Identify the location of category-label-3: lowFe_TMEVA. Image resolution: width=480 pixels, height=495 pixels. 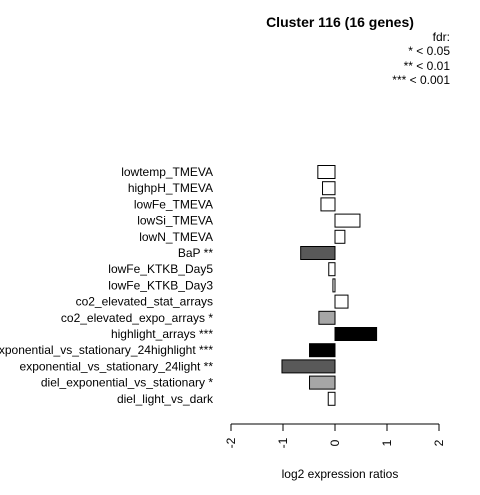
(173, 204).